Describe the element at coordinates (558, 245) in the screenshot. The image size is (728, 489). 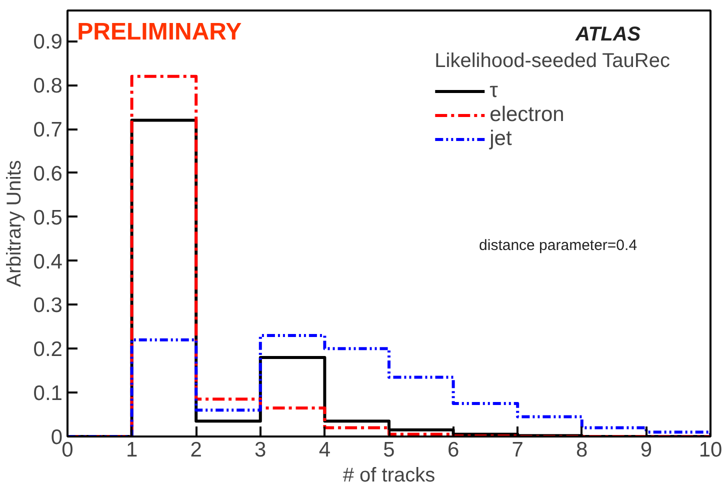
I see `annotation: distance parameter=0.4` at that location.